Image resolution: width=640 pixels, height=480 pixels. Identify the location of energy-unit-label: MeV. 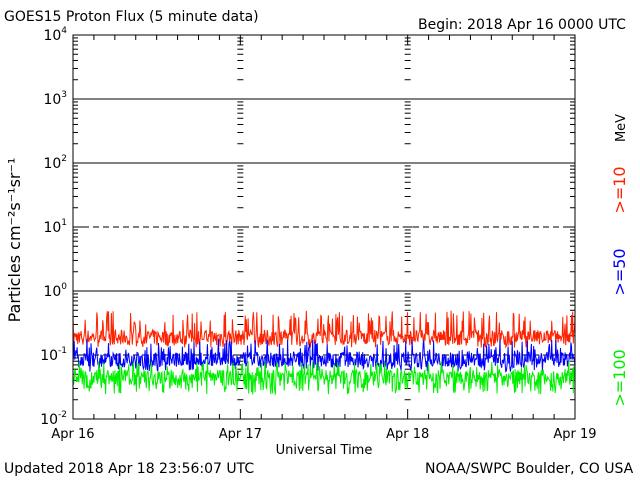
(621, 128).